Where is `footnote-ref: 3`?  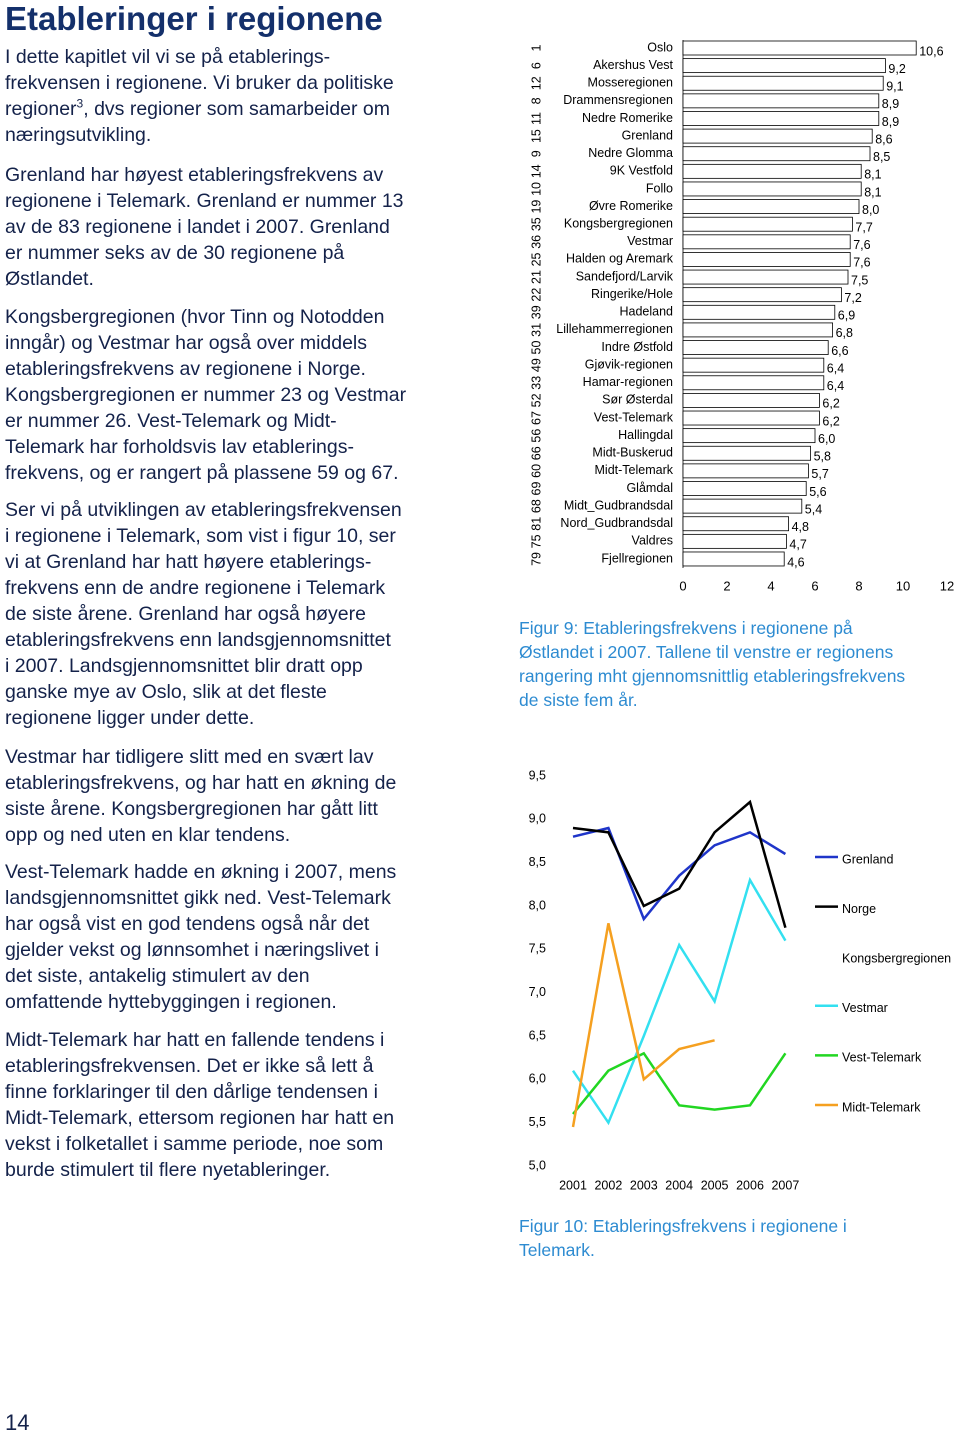
footnote-ref: 3 is located at coordinates (80, 103).